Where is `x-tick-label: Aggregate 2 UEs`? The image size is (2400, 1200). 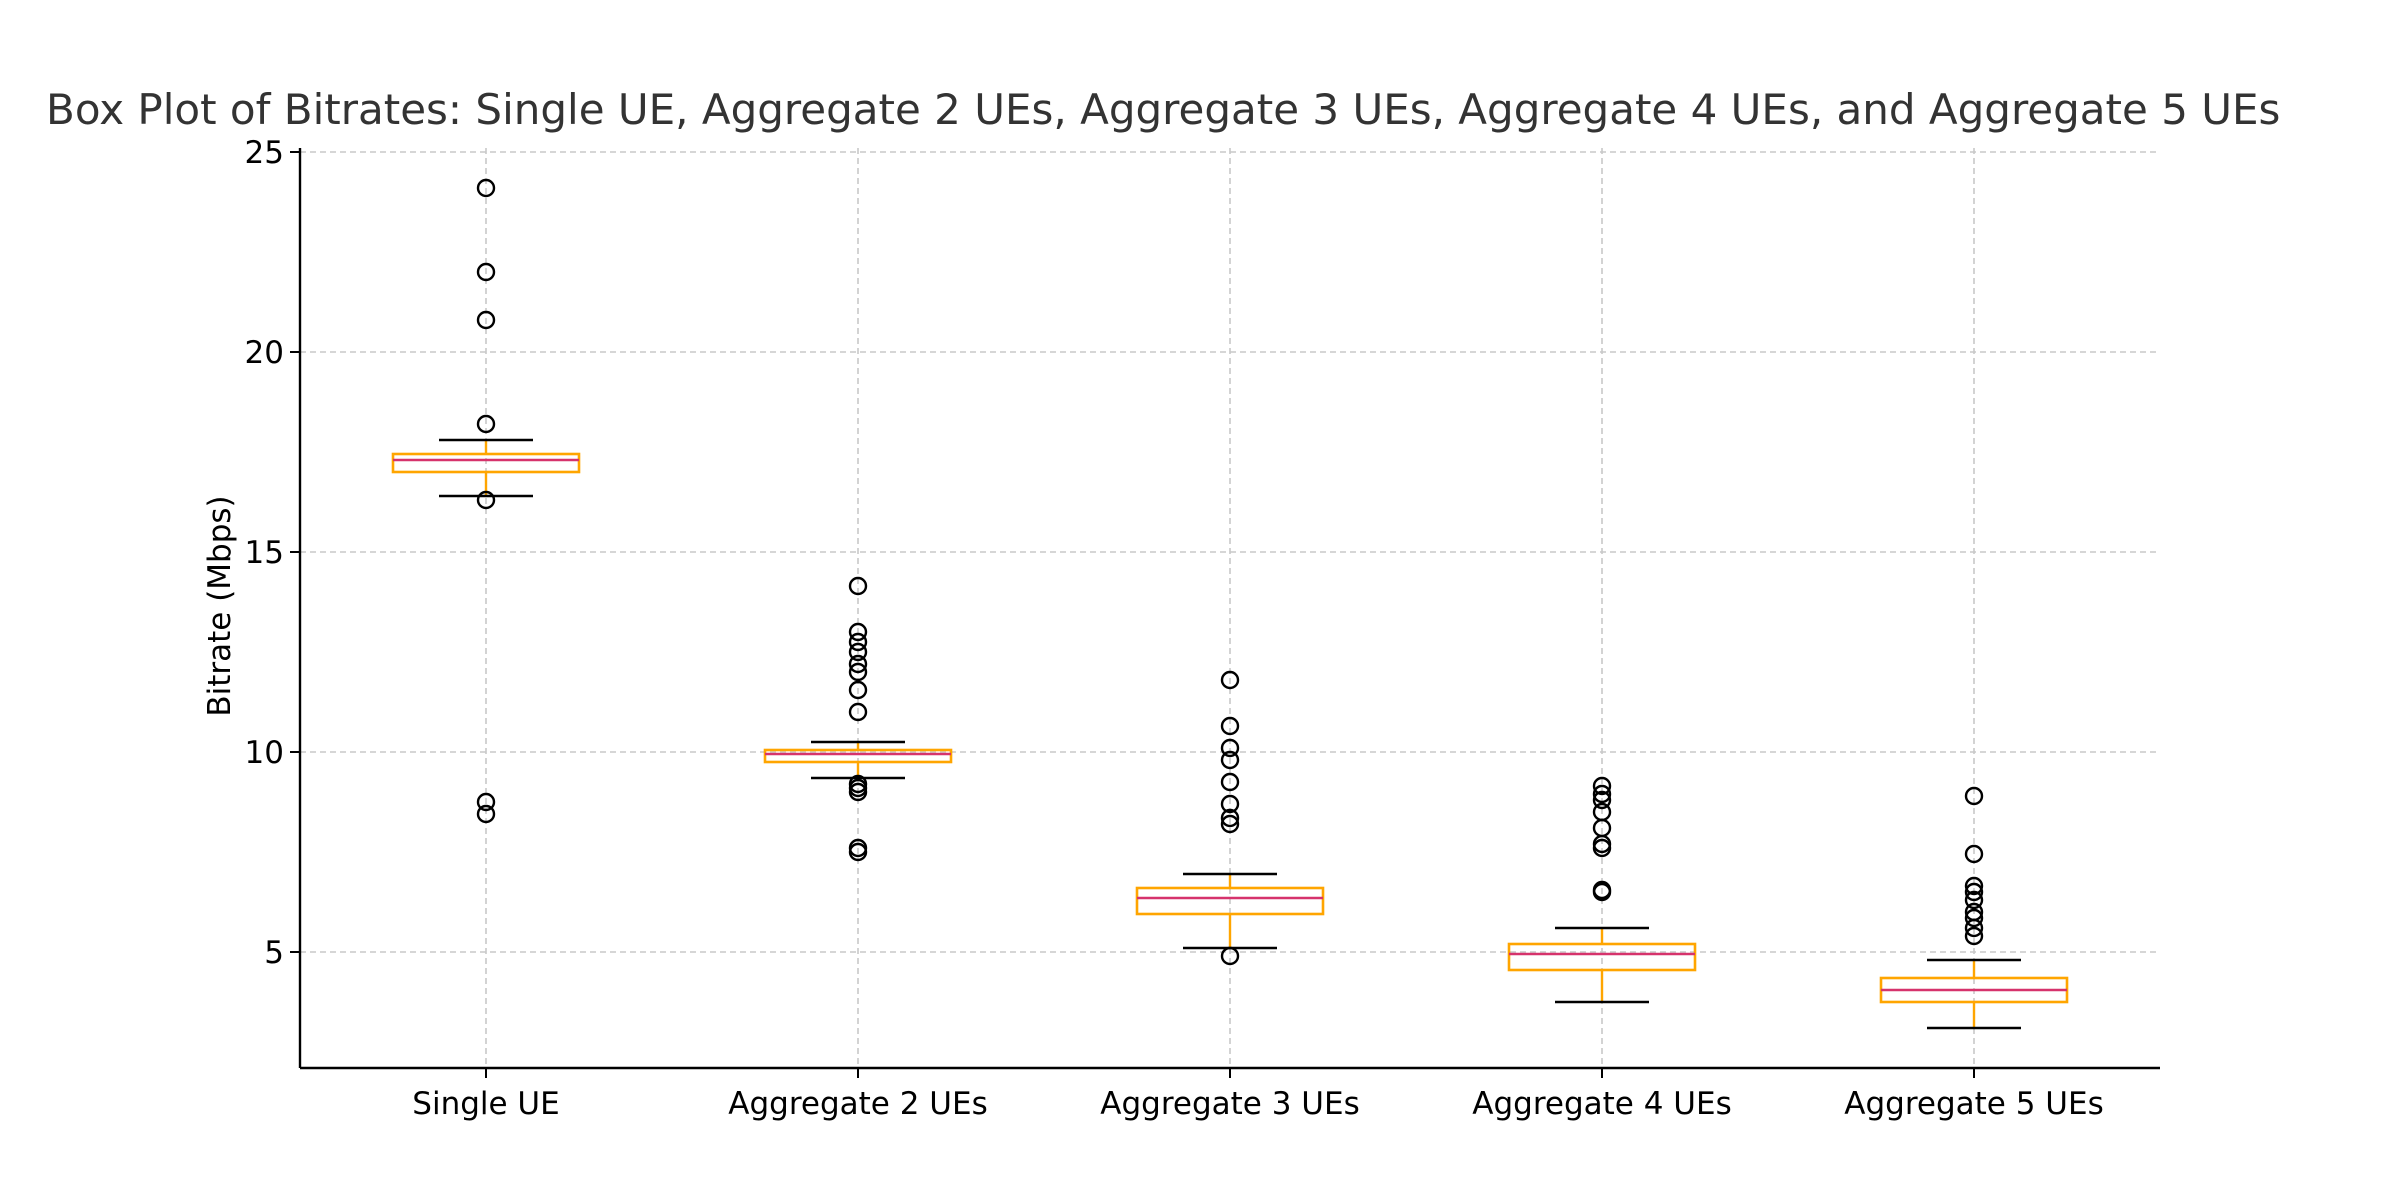
x-tick-label: Aggregate 2 UEs is located at coordinates (857, 1104).